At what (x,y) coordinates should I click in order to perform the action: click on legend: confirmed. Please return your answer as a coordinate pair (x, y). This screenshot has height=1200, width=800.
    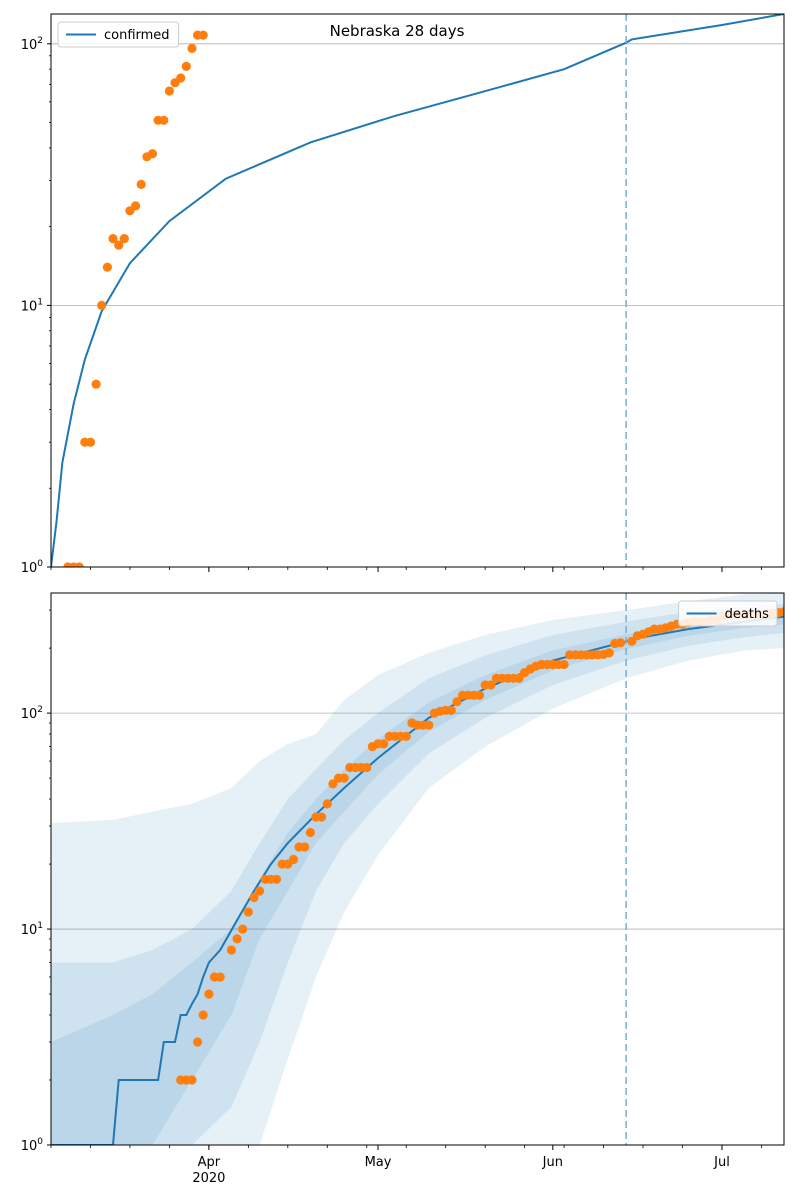
    Looking at the image, I should click on (118, 34).